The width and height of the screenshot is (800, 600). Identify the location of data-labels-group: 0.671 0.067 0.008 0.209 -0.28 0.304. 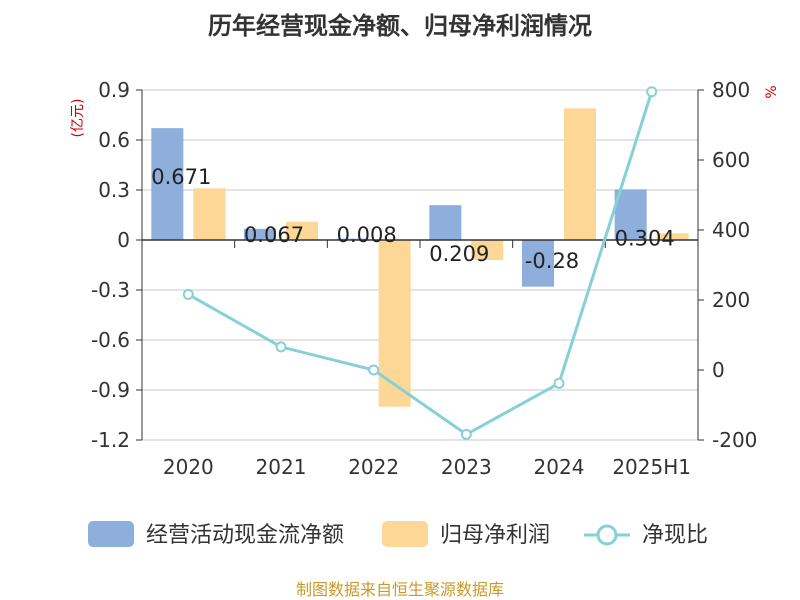
(412, 219).